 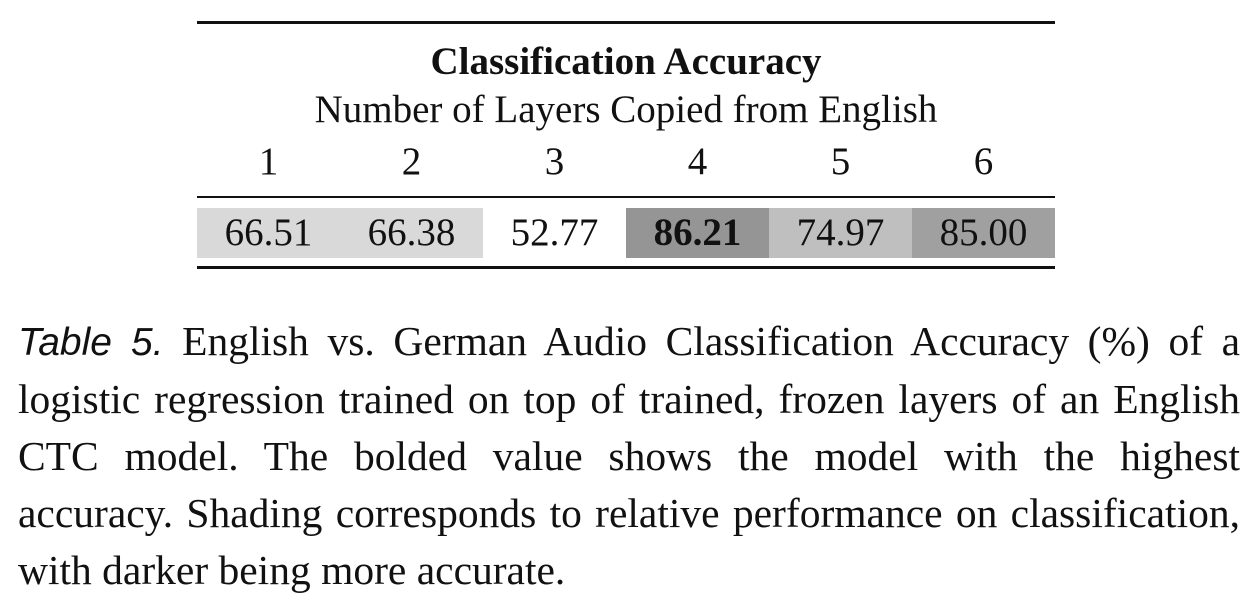 I want to click on table-value-row: 66.51 66.38 52.77 86.21 74.97 85.00, so click(x=626, y=233).